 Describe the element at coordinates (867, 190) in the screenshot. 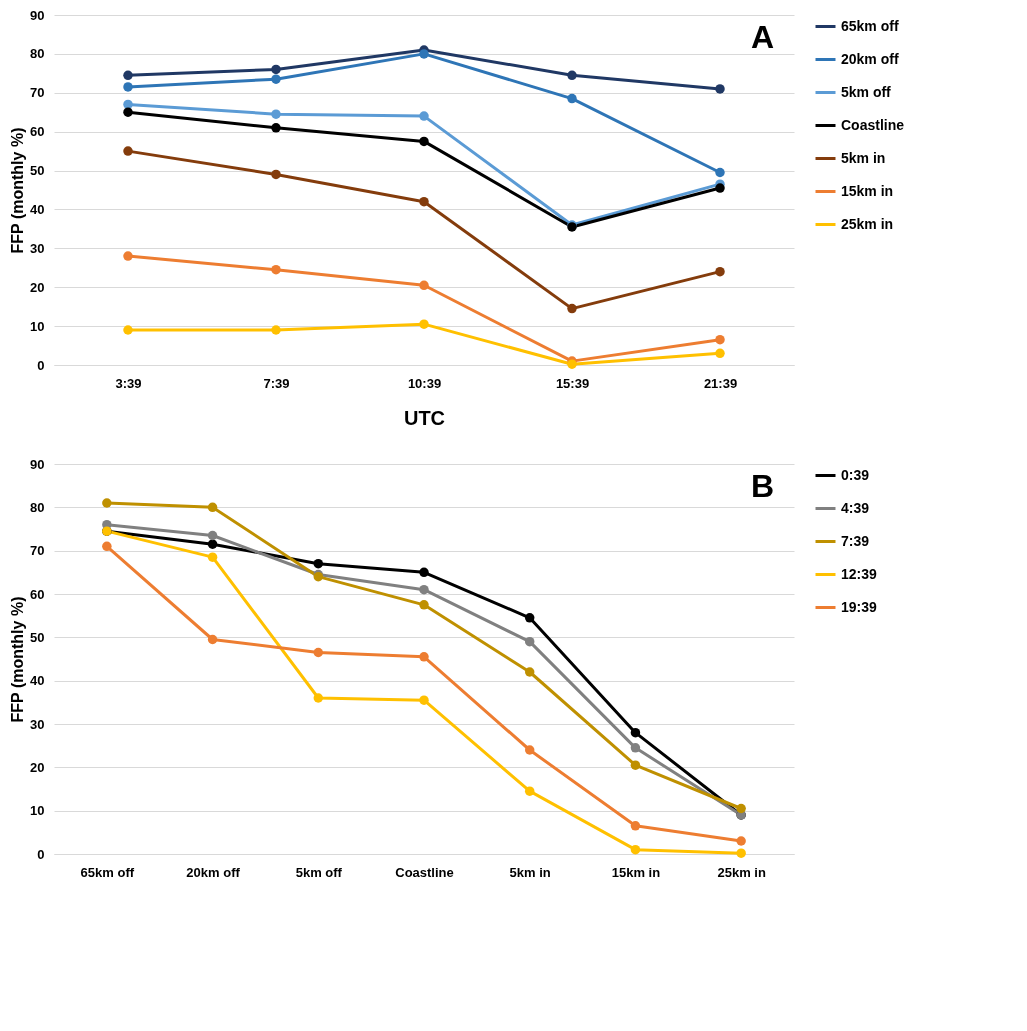

I see `legend-label: 15km in` at that location.